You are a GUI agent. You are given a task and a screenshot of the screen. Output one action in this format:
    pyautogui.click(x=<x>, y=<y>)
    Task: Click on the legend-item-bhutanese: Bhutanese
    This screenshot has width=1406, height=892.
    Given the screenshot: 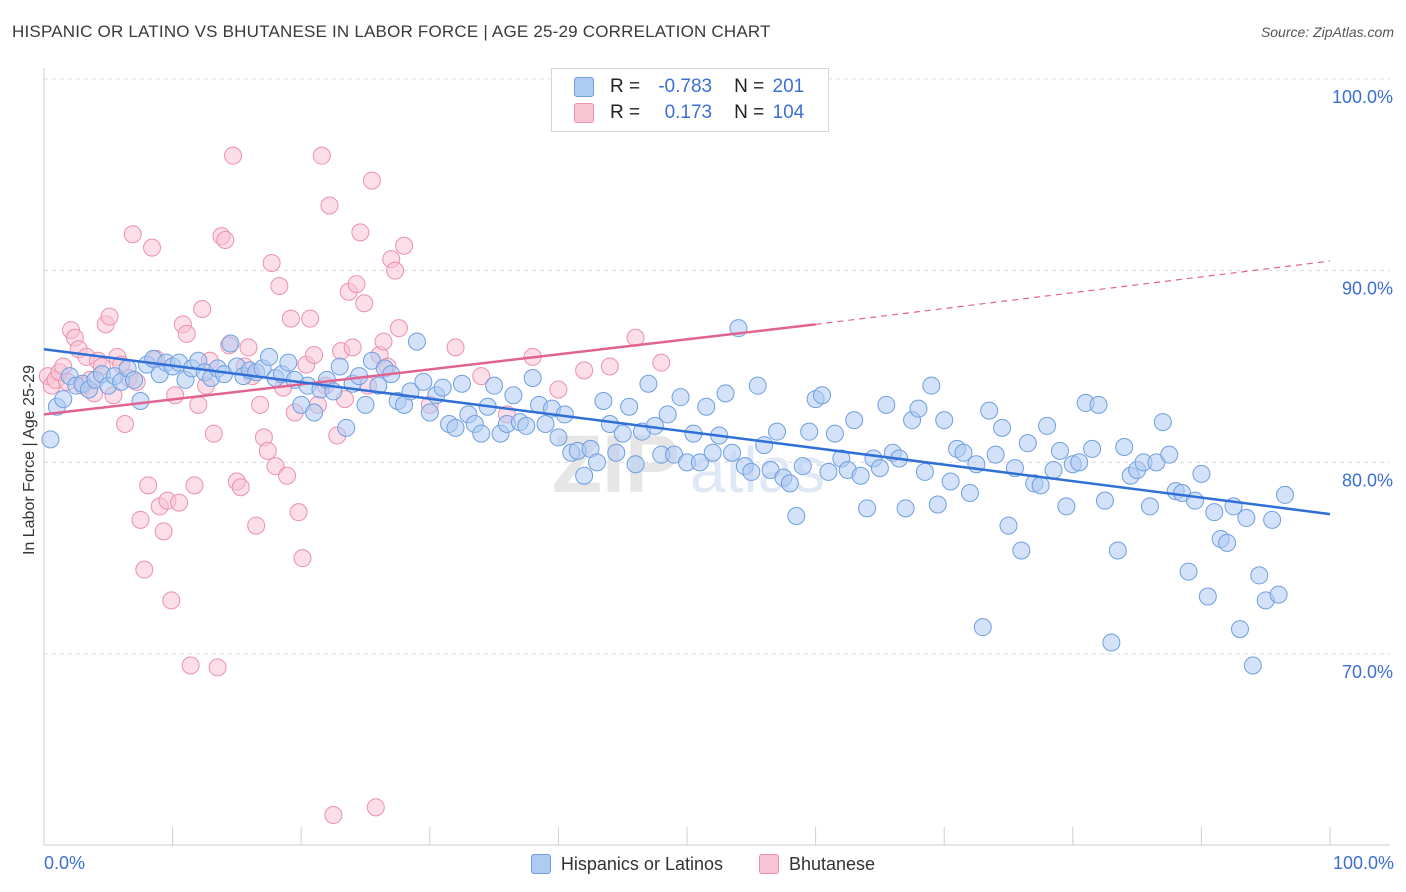 What is the action you would take?
    pyautogui.click(x=817, y=864)
    